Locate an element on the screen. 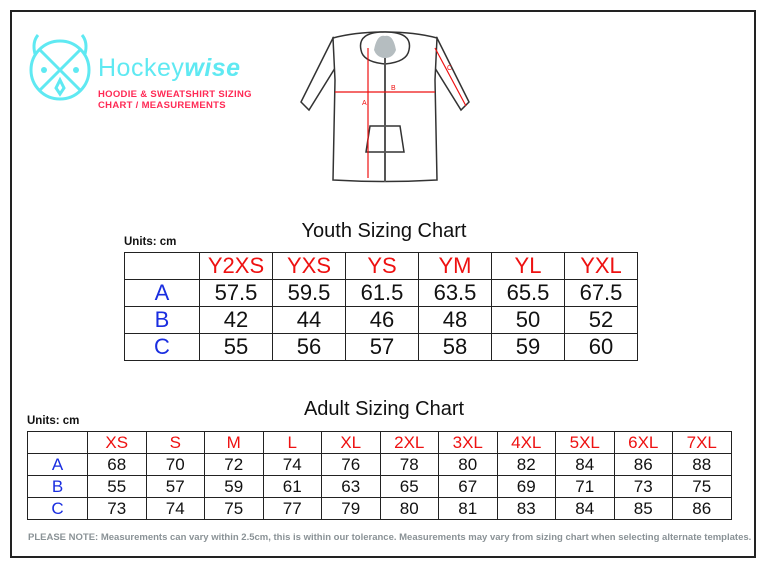  adult-units: Units: cm is located at coordinates (53, 421).